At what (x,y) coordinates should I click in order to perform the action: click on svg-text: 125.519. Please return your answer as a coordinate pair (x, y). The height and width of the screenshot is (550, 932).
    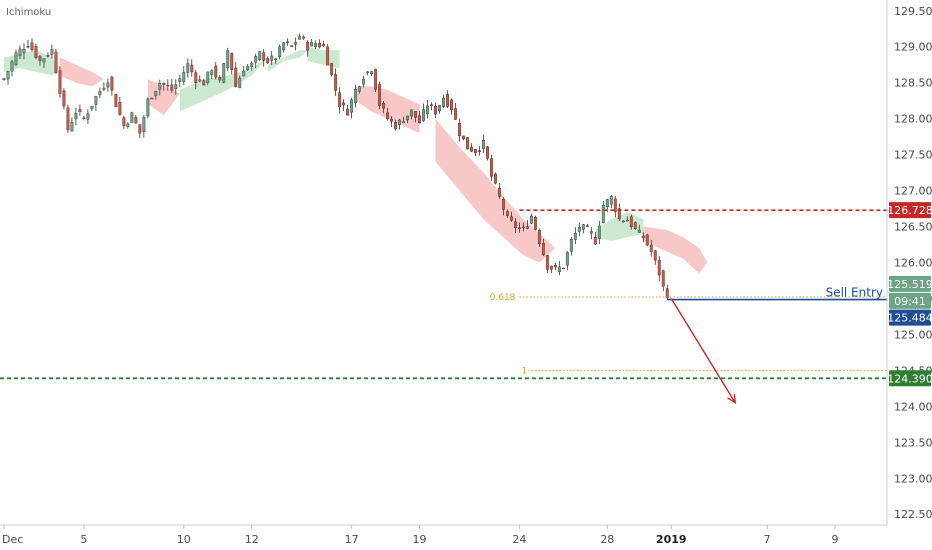
    Looking at the image, I should click on (909, 284).